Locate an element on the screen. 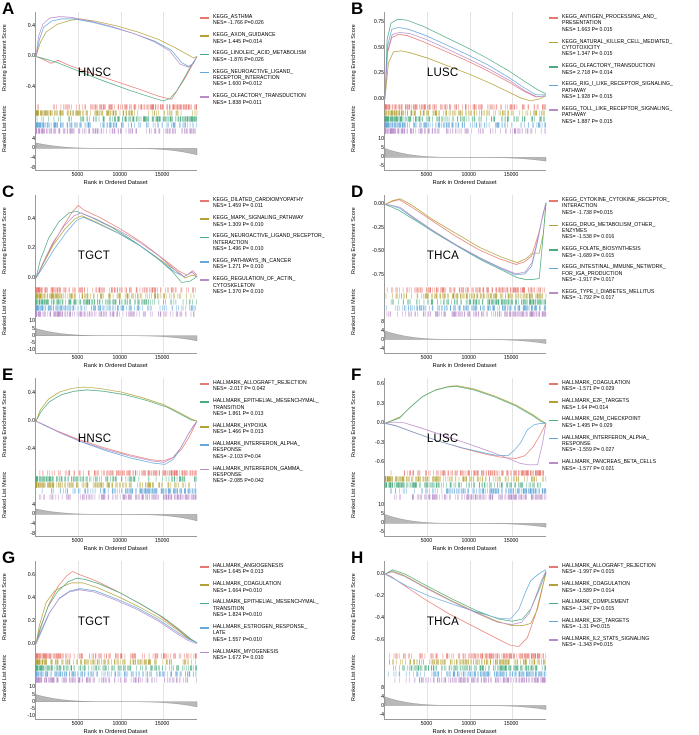 The image size is (699, 735). legend-nes-pvalue: NES= 1.887 P= 0.015 is located at coordinates (587, 121).